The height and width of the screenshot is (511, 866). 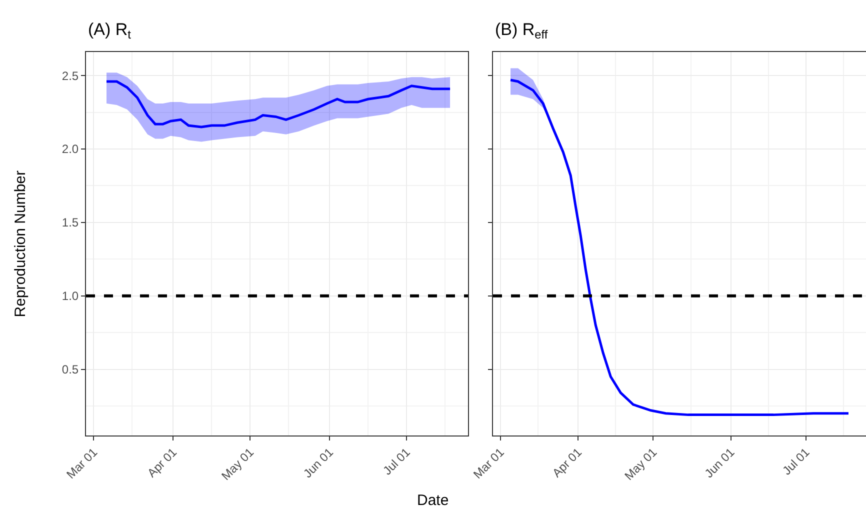 What do you see at coordinates (433, 500) in the screenshot?
I see `x-axis-title: Date` at bounding box center [433, 500].